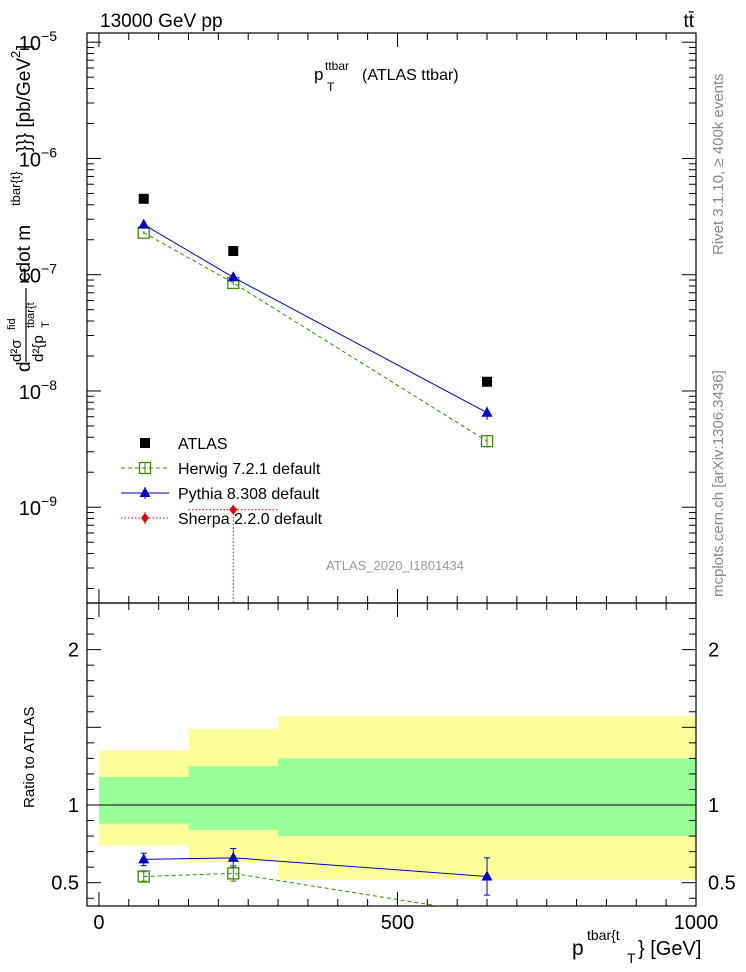 The image size is (746, 972). Describe the element at coordinates (318, 74) in the screenshot. I see `title-main: p` at that location.